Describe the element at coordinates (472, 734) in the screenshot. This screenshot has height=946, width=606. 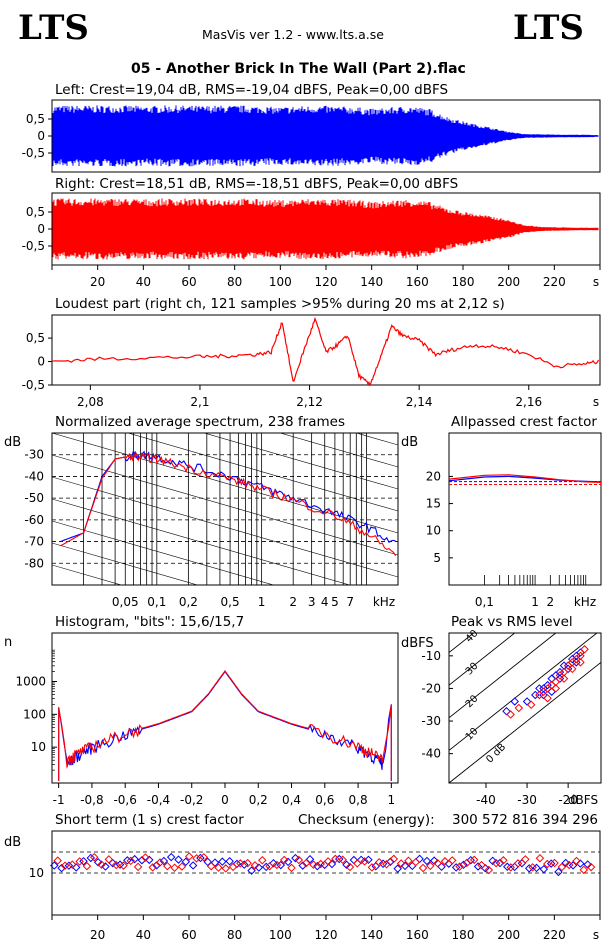
I see `peak-rms-diag-label: 10` at that location.